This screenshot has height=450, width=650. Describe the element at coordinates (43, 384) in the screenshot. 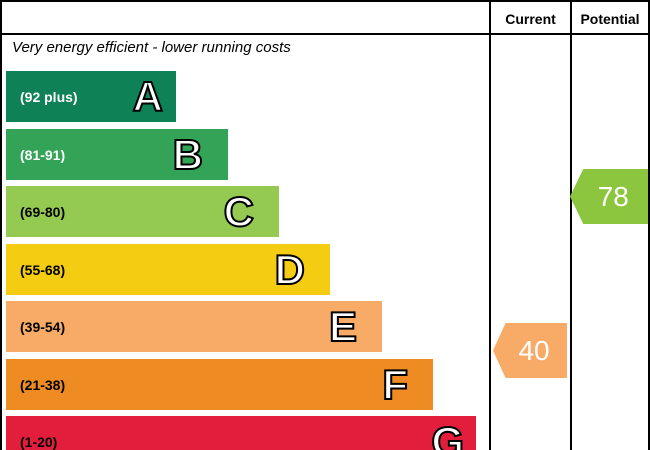

I see `band-range-label: (21-38)` at that location.